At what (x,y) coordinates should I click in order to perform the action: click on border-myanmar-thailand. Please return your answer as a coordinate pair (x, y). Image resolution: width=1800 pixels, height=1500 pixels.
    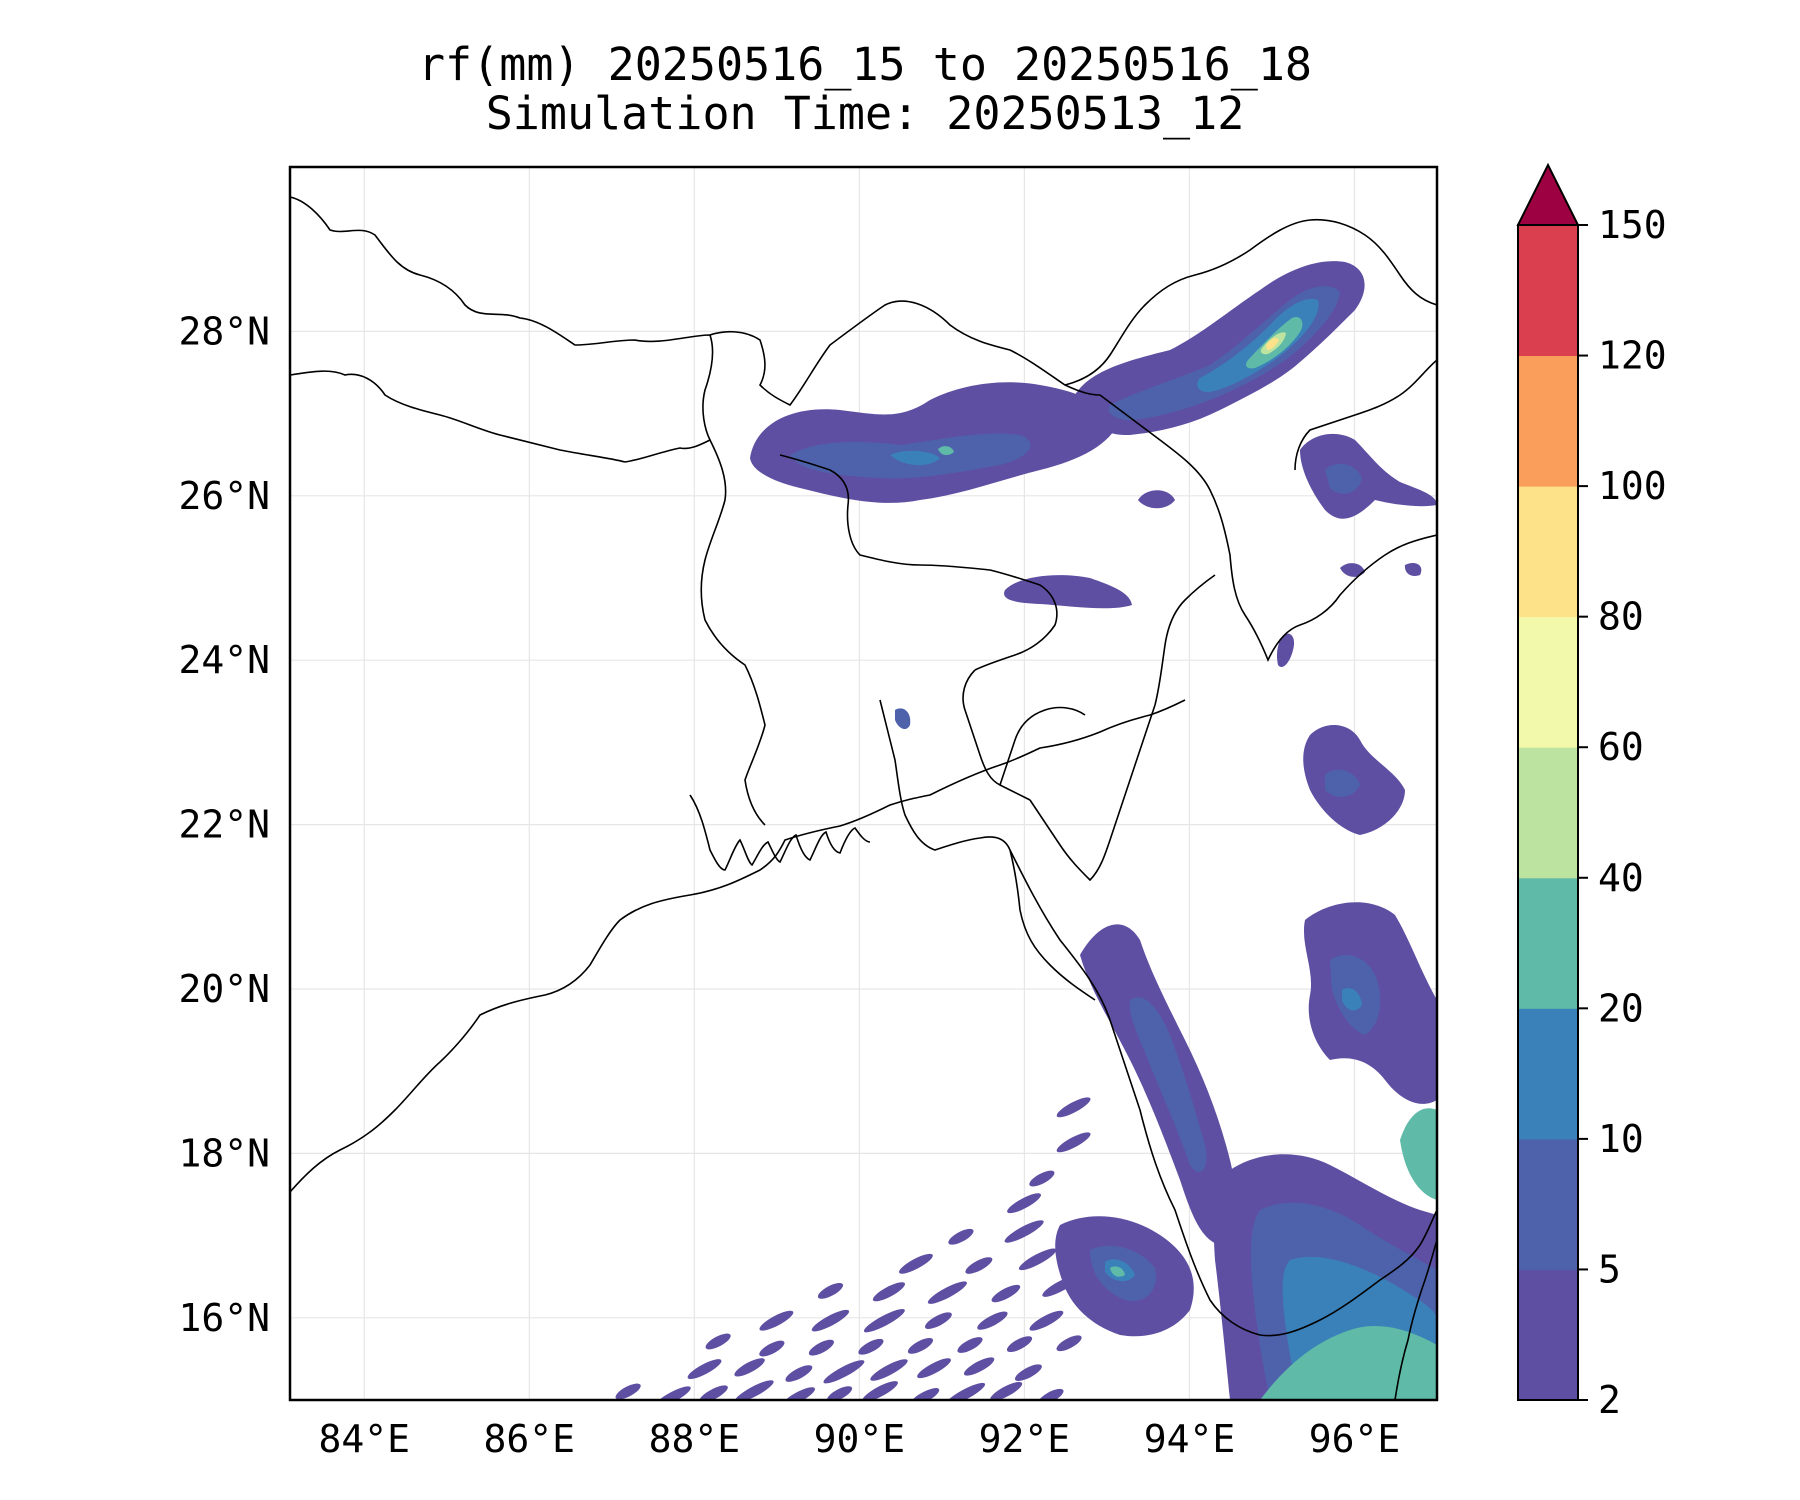
    Looking at the image, I should click on (1415, 1319).